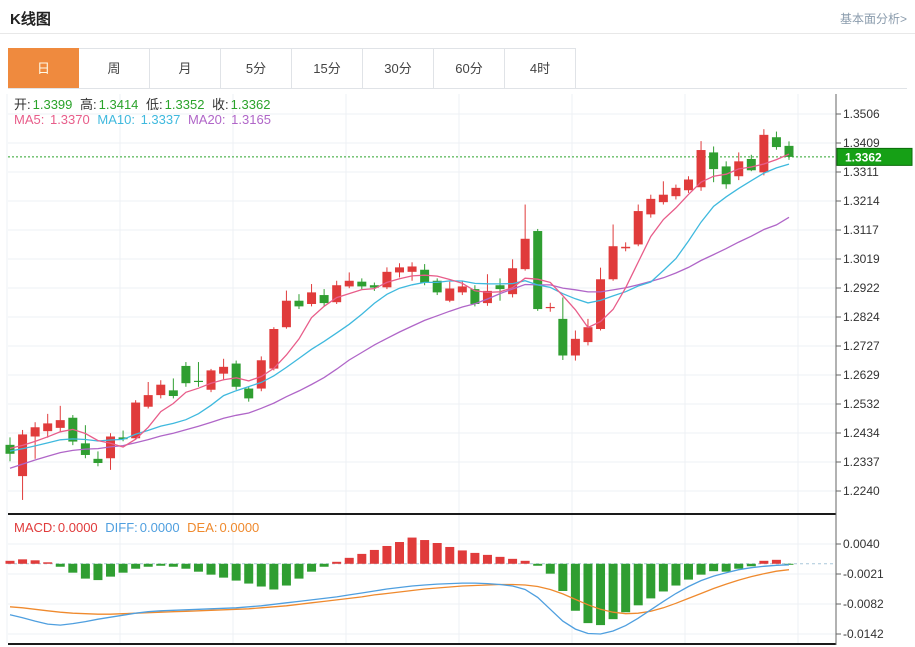 The image size is (915, 647). What do you see at coordinates (863, 604) in the screenshot?
I see `svg-text: -0.0082` at bounding box center [863, 604].